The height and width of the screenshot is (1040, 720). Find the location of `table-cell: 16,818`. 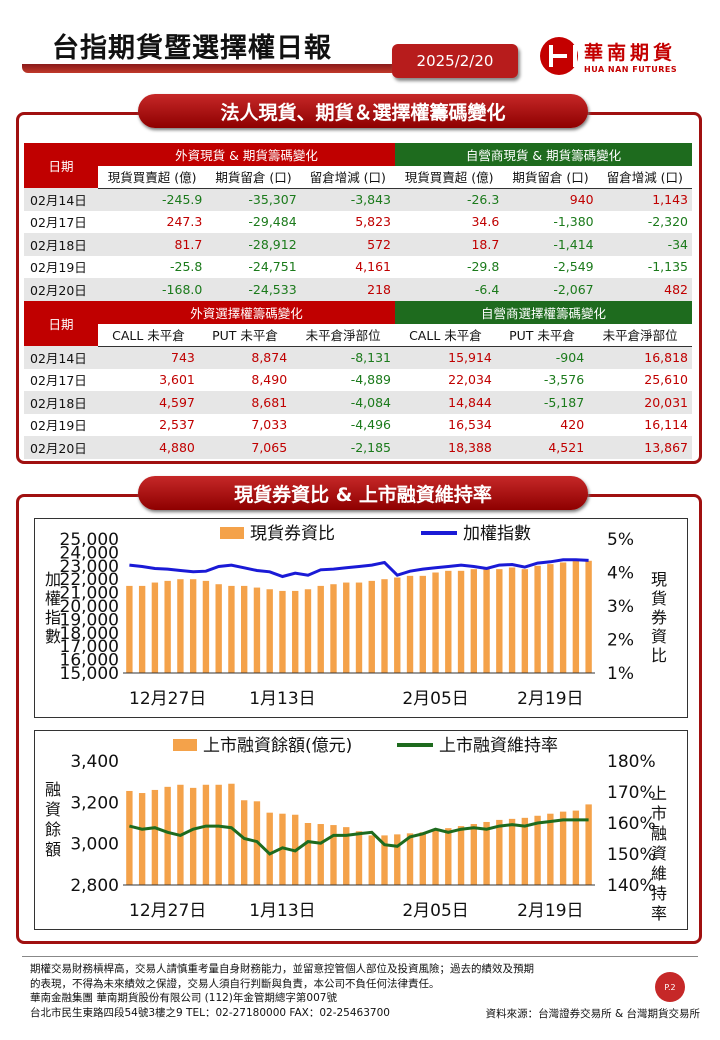

table-cell: 16,818 is located at coordinates (640, 357).